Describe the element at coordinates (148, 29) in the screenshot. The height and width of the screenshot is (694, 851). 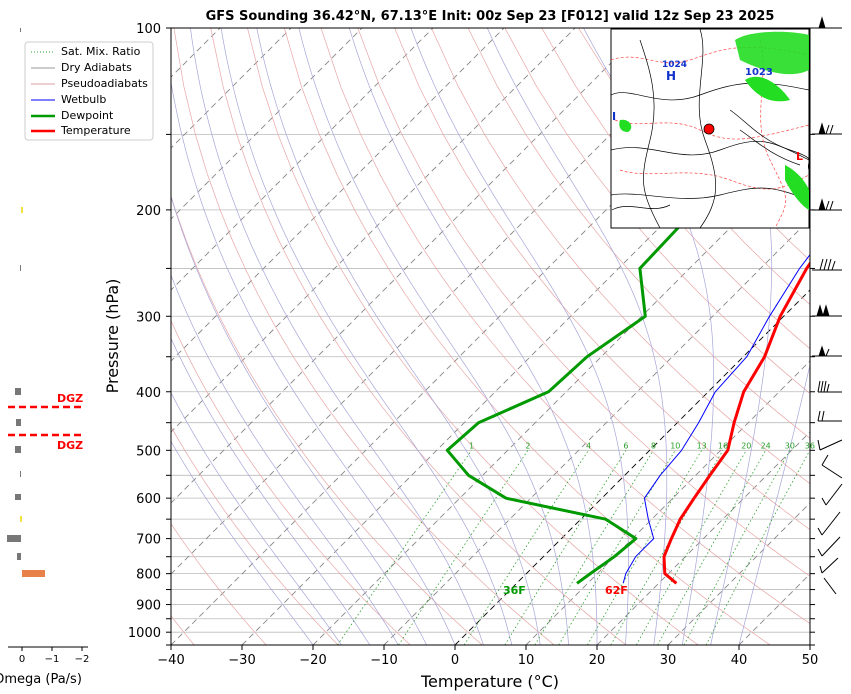
I see `pressure-tick-label: 100` at that location.